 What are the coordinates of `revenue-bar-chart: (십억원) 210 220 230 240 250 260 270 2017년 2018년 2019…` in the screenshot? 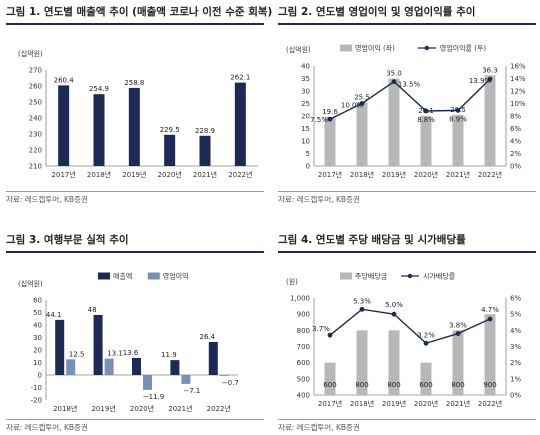 It's located at (138, 114).